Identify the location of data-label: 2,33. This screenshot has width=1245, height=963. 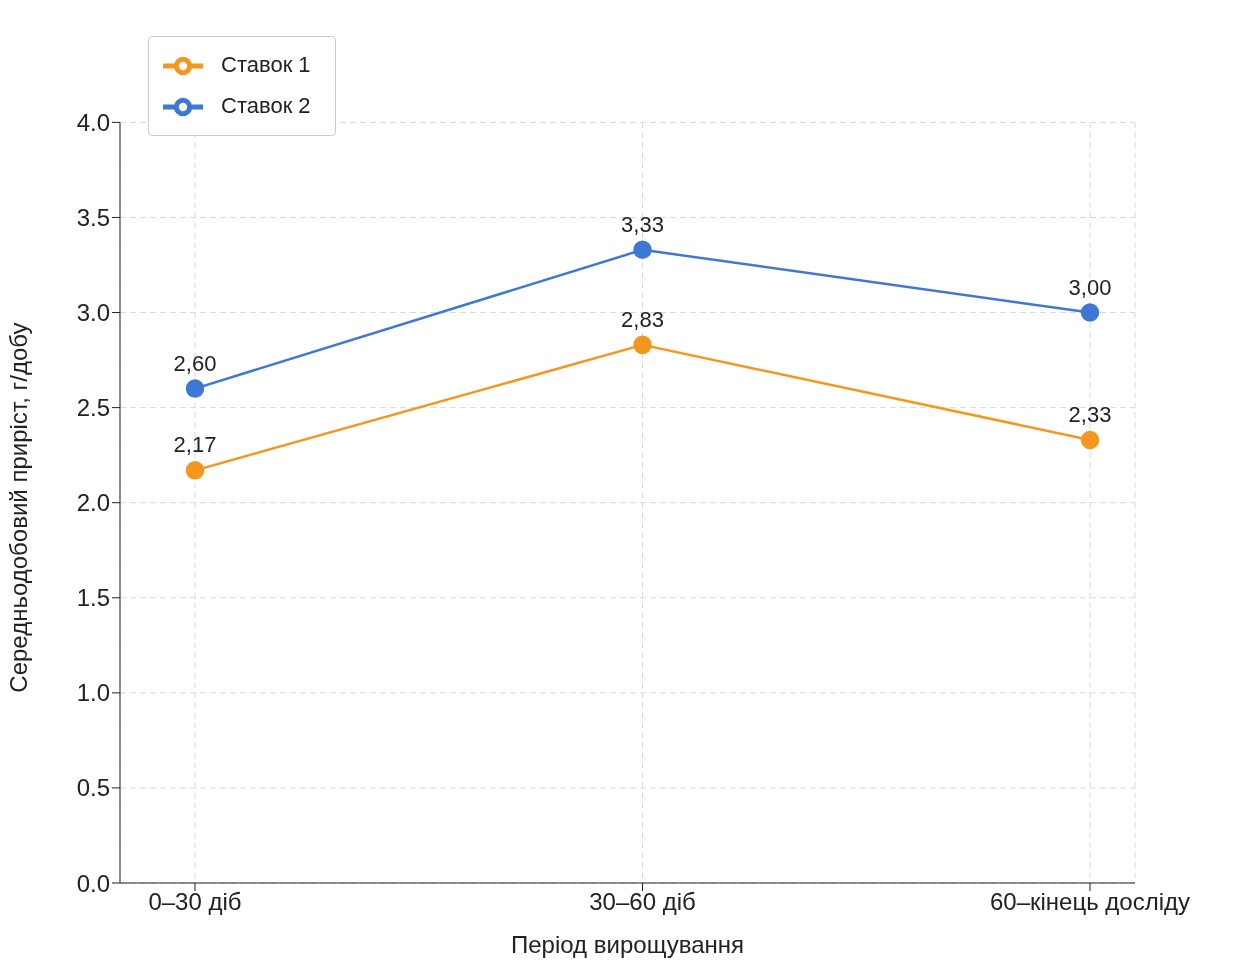
(1090, 414).